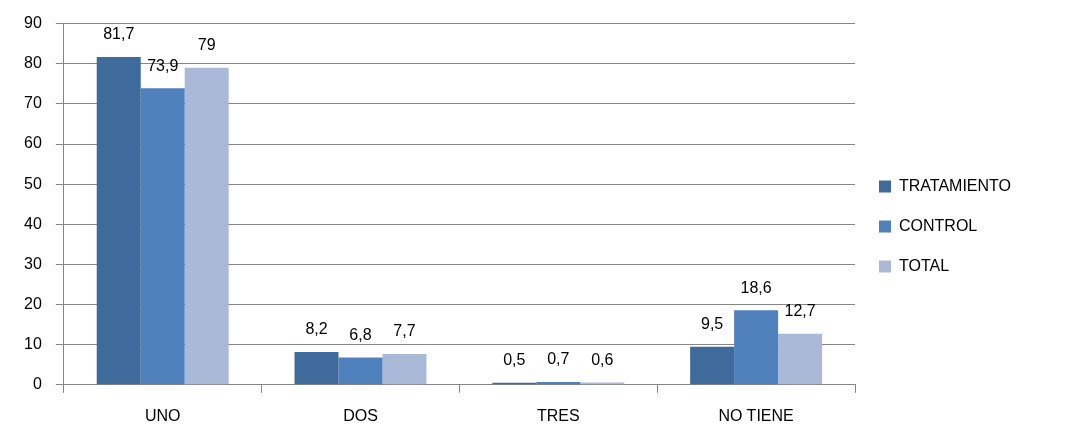 The height and width of the screenshot is (445, 1066). Describe the element at coordinates (756, 415) in the screenshot. I see `x-tick-label: NO TIENE` at that location.